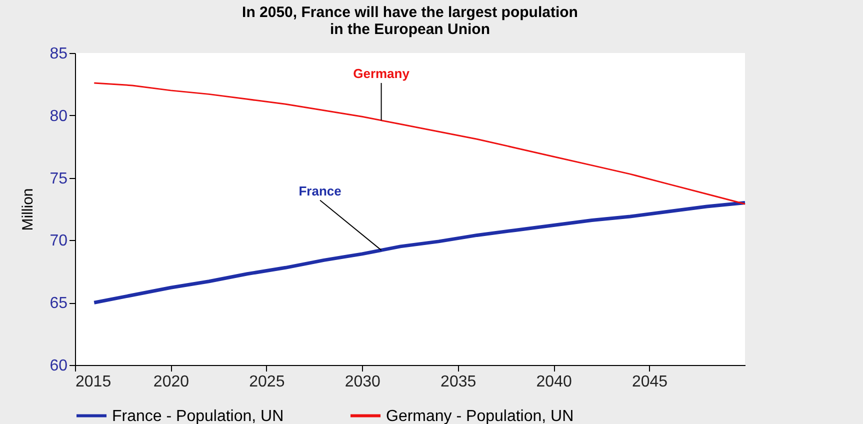 The width and height of the screenshot is (863, 424). What do you see at coordinates (320, 190) in the screenshot?
I see `annotation: France` at bounding box center [320, 190].